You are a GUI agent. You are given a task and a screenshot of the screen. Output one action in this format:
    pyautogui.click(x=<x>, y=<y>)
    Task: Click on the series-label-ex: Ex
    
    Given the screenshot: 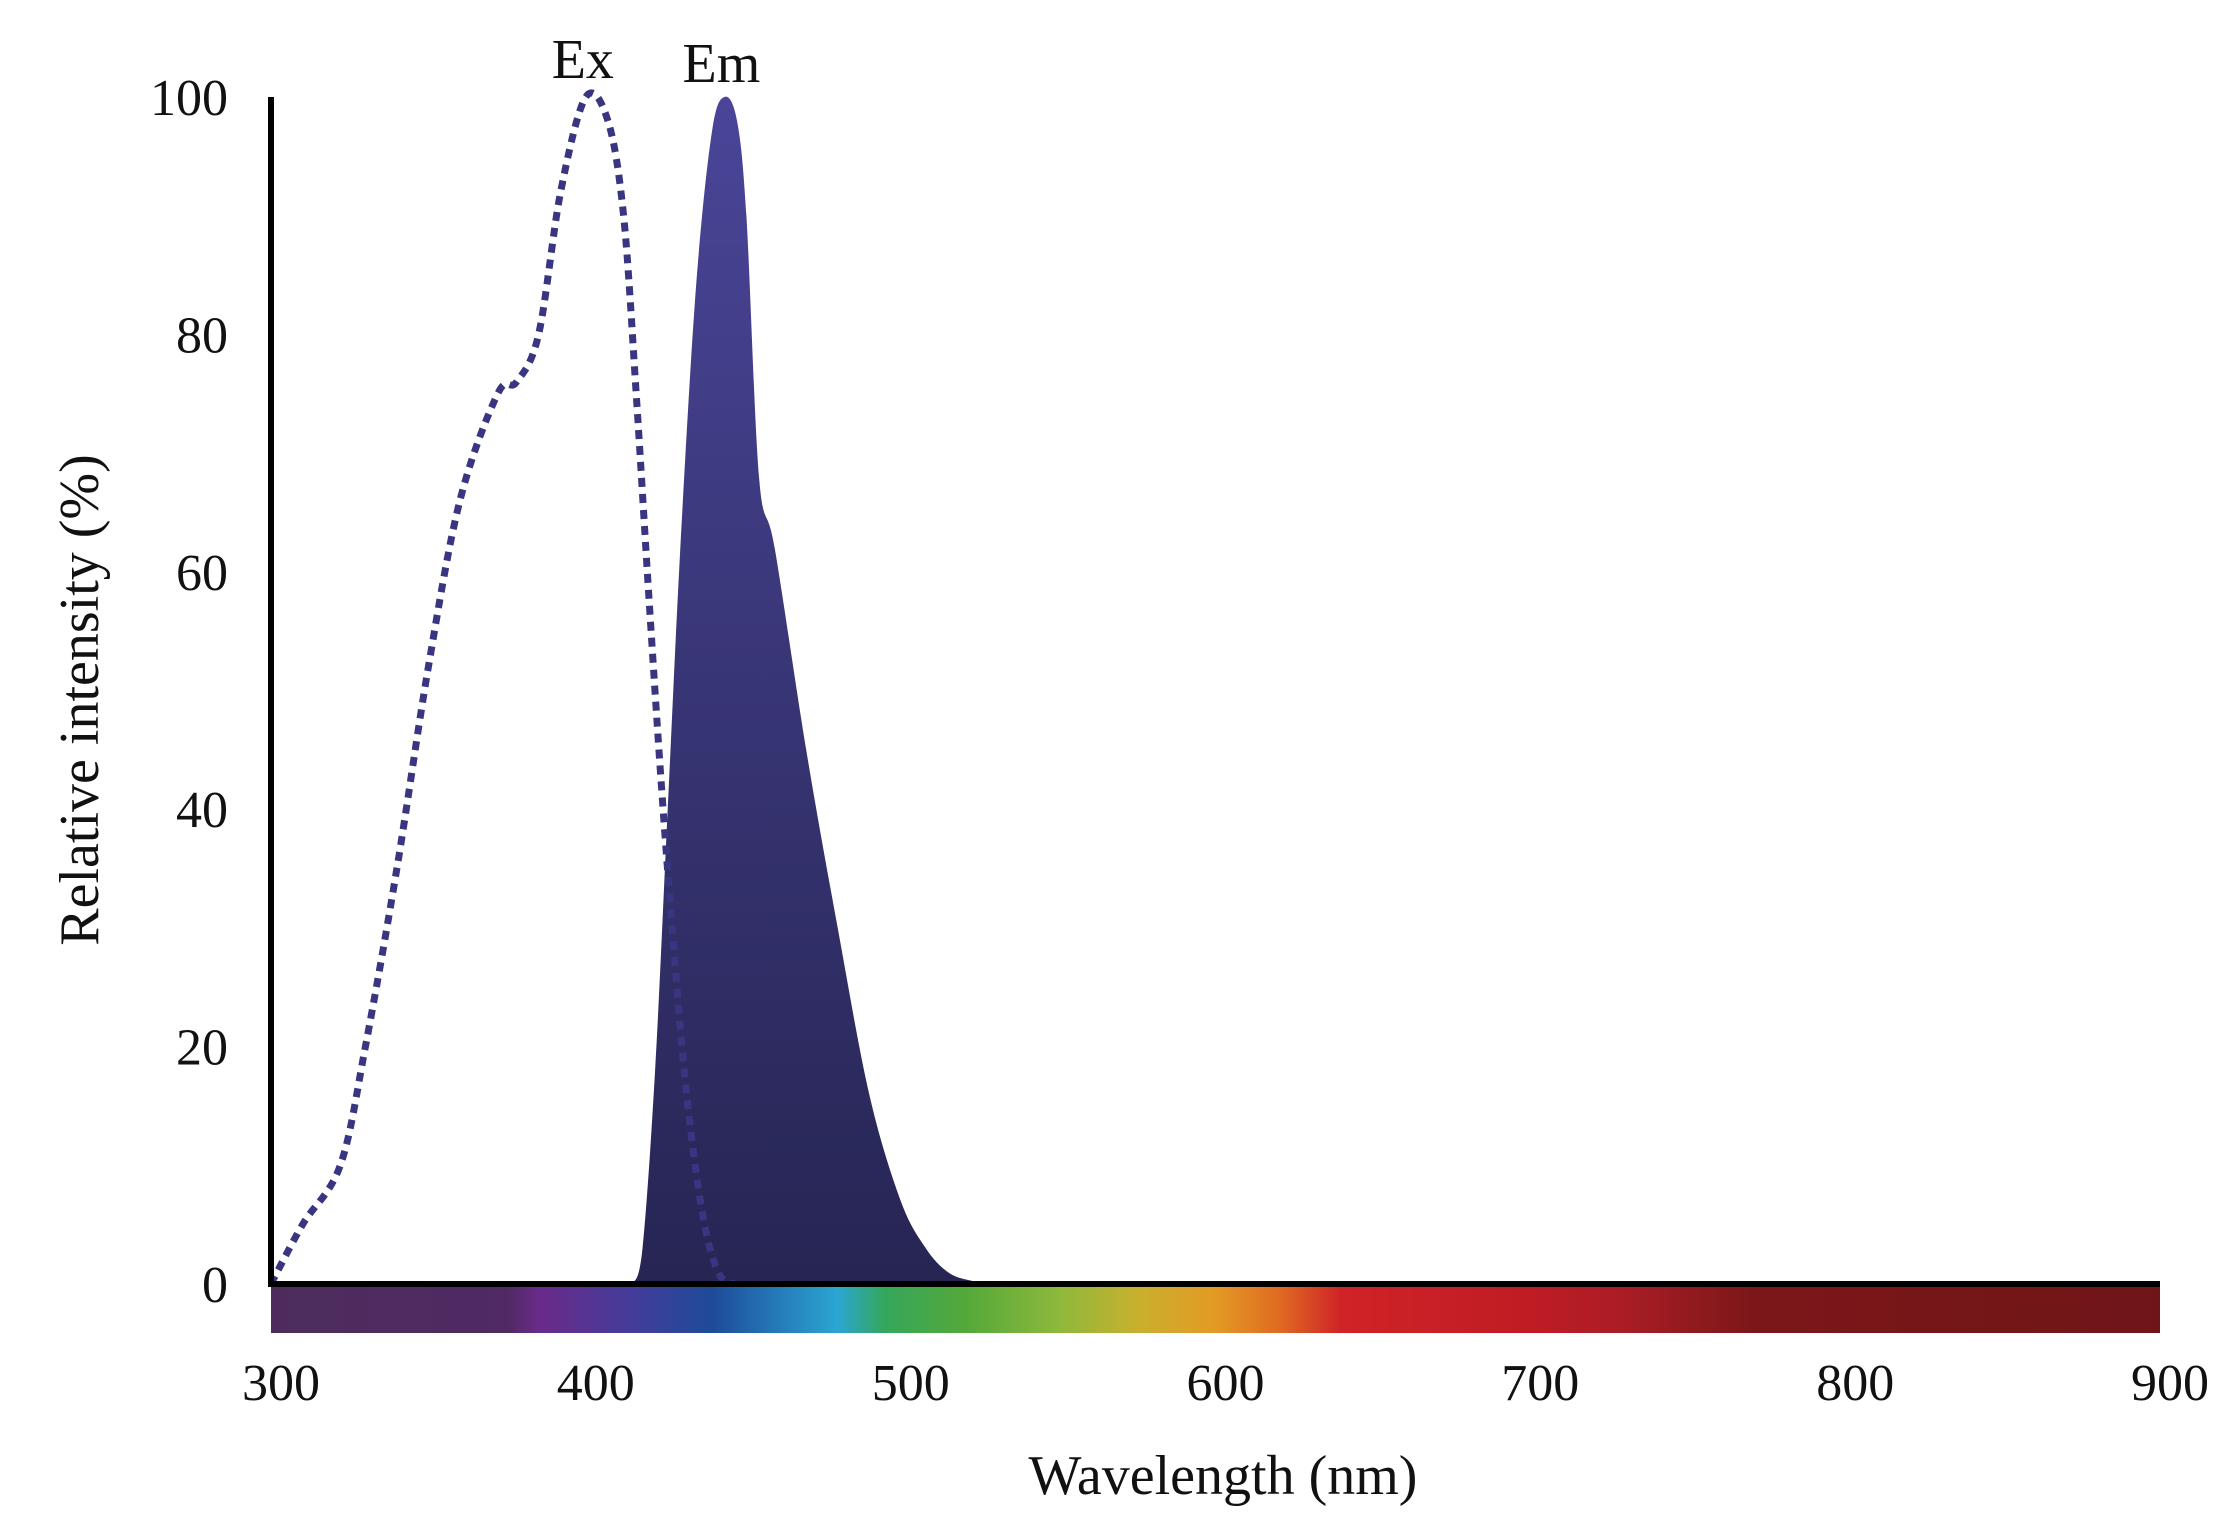 What is the action you would take?
    pyautogui.click(x=583, y=60)
    